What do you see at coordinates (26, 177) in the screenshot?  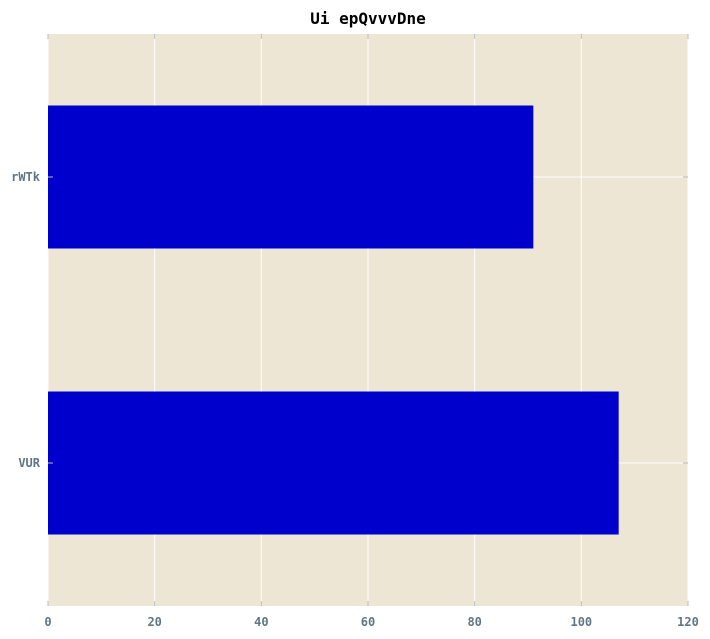 I see `y-tick-label: rWTk` at bounding box center [26, 177].